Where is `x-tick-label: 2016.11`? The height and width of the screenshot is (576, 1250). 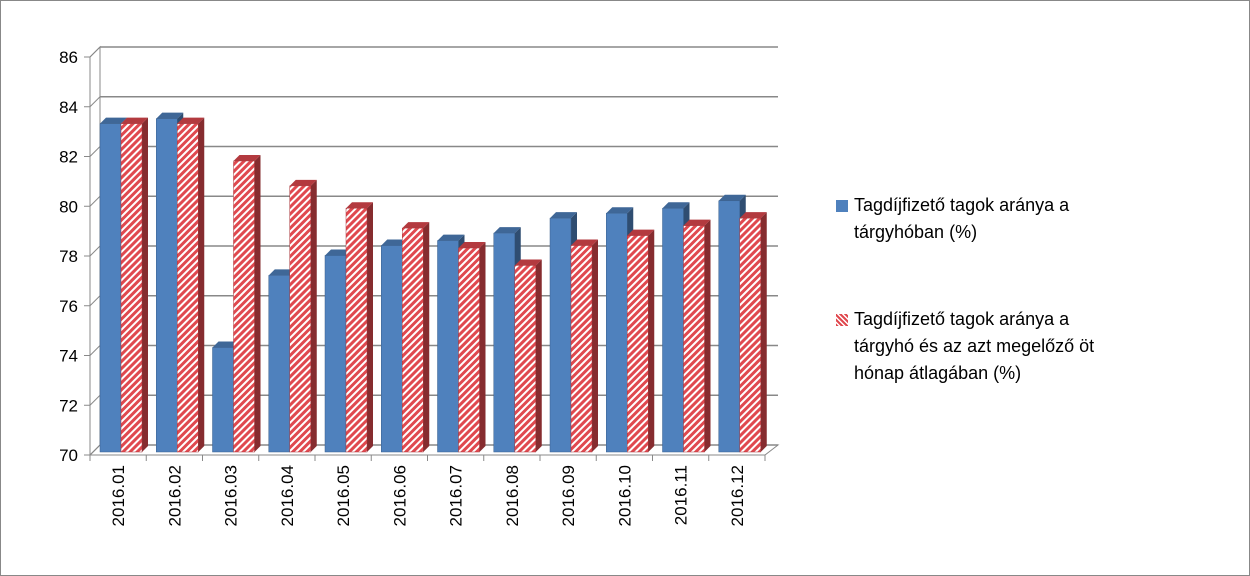 x-tick-label: 2016.11 is located at coordinates (681, 495).